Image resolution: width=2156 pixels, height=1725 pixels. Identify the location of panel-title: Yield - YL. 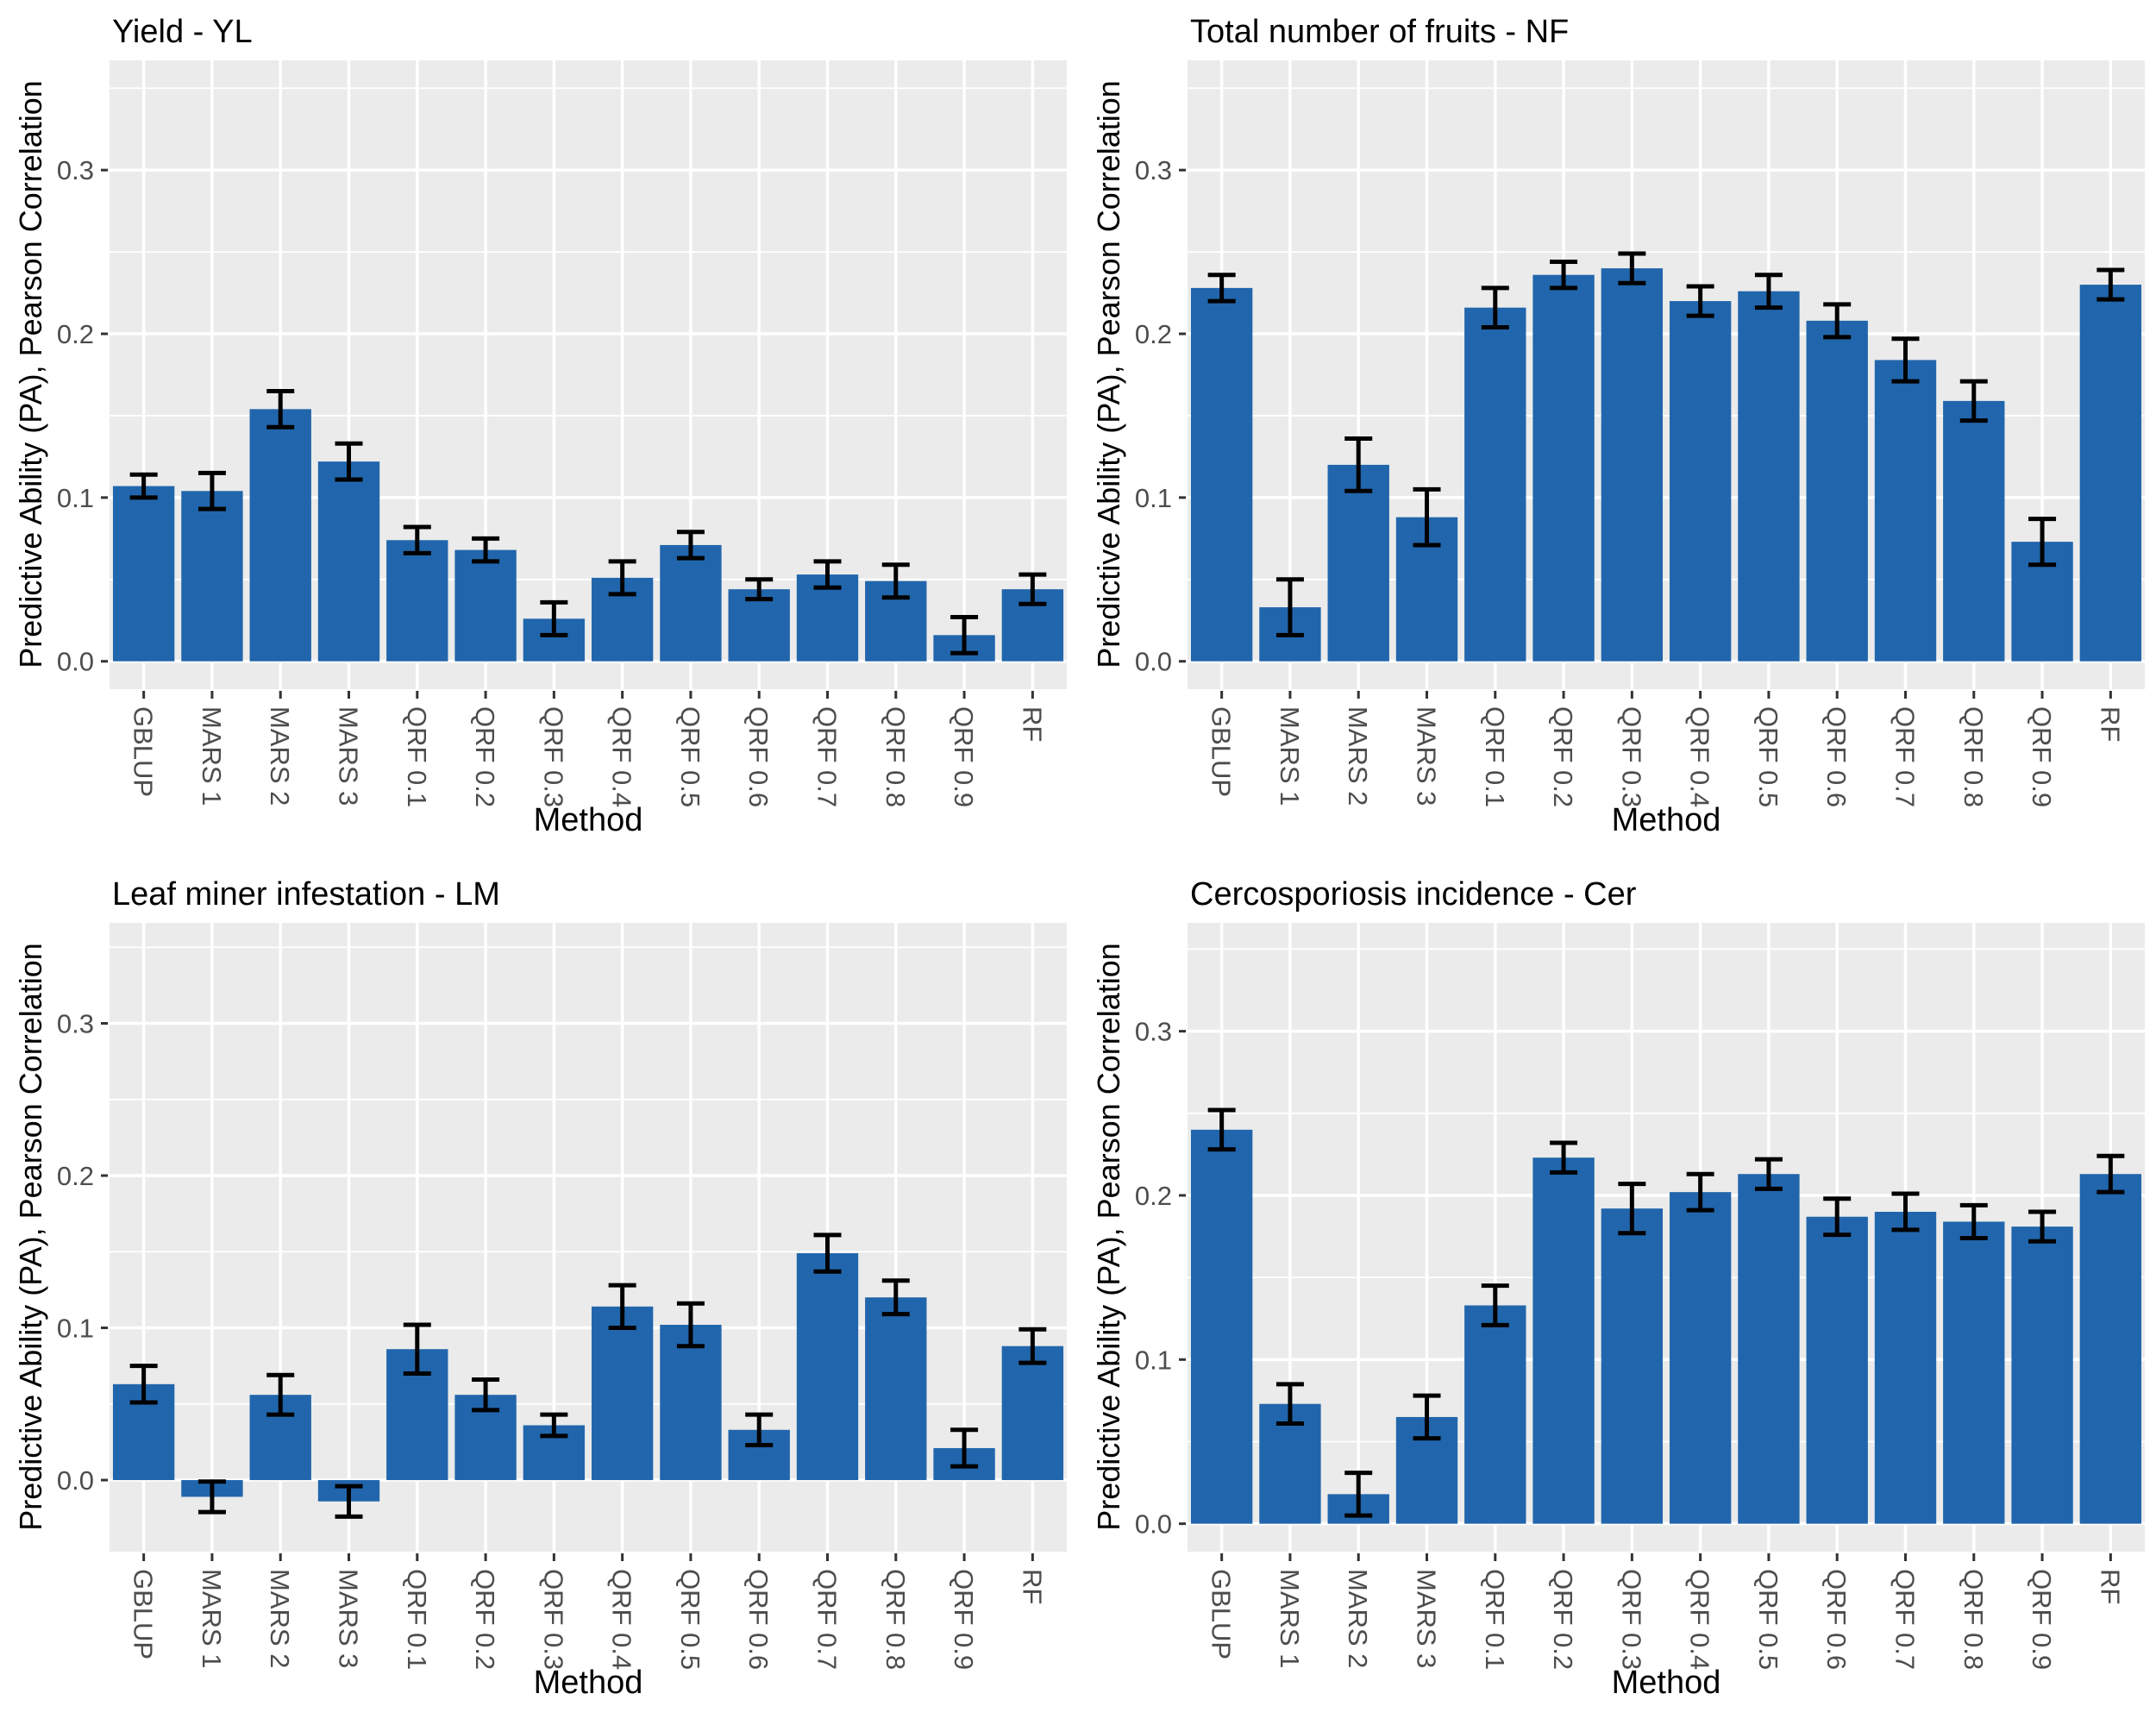
(182, 32).